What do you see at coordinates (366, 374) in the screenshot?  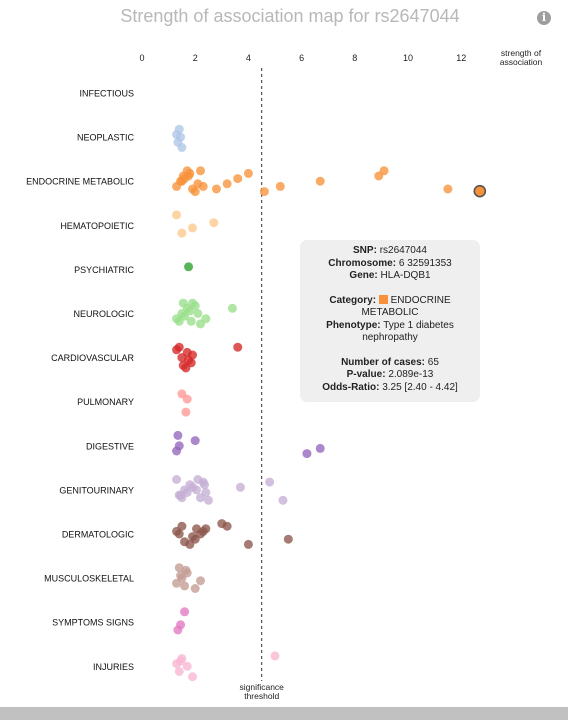 I see `pvalue-label: P-value:` at bounding box center [366, 374].